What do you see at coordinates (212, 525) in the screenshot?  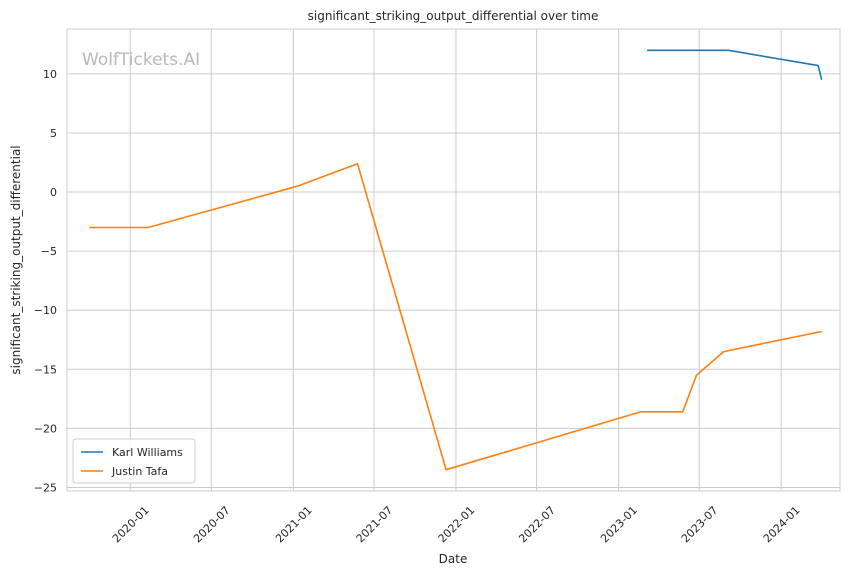 I see `x-tick-label: 2020-07` at bounding box center [212, 525].